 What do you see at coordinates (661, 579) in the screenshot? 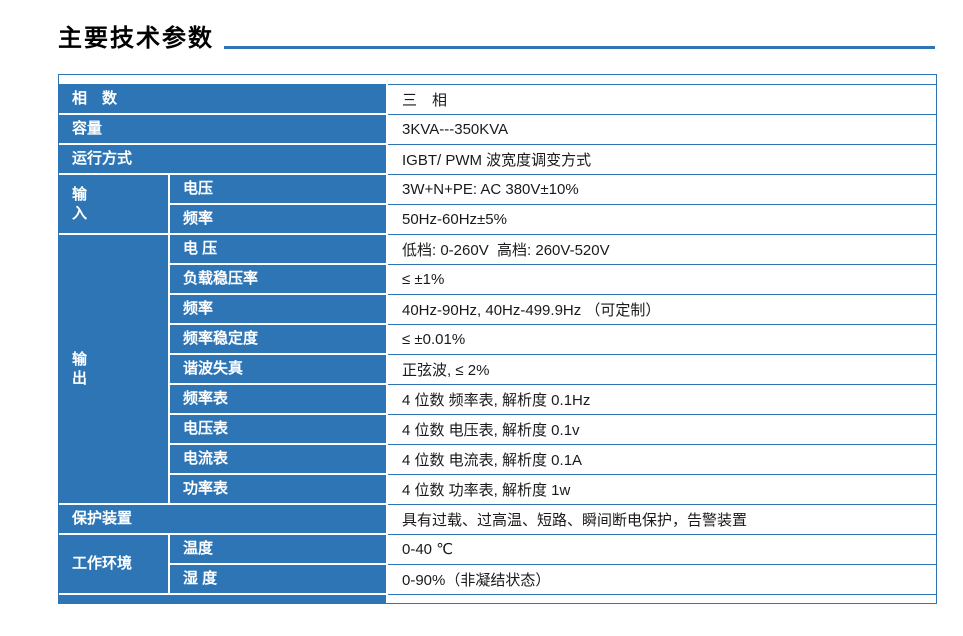
I see `row-value-humidity: 0-90%（非凝结状态）` at bounding box center [661, 579].